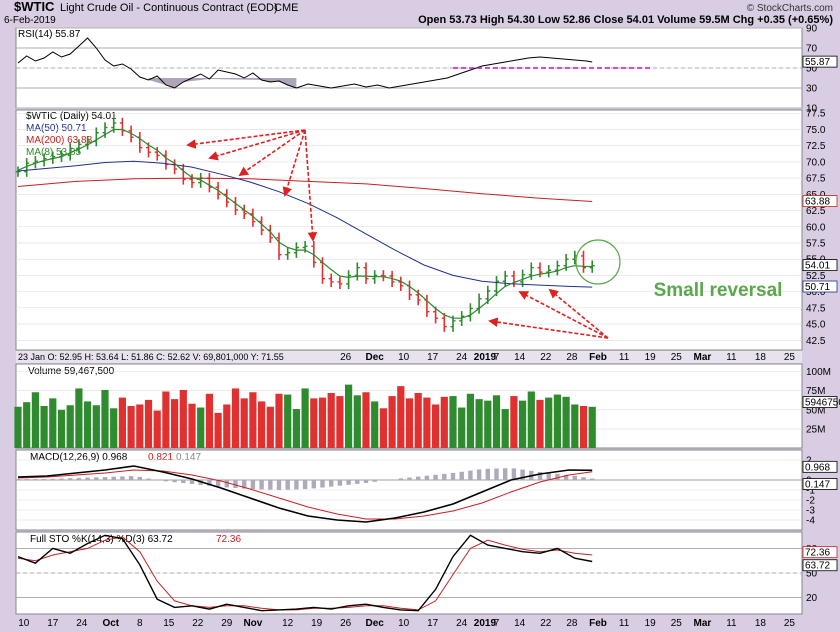 This screenshot has height=632, width=840. I want to click on x-axis-label: 17, so click(433, 623).